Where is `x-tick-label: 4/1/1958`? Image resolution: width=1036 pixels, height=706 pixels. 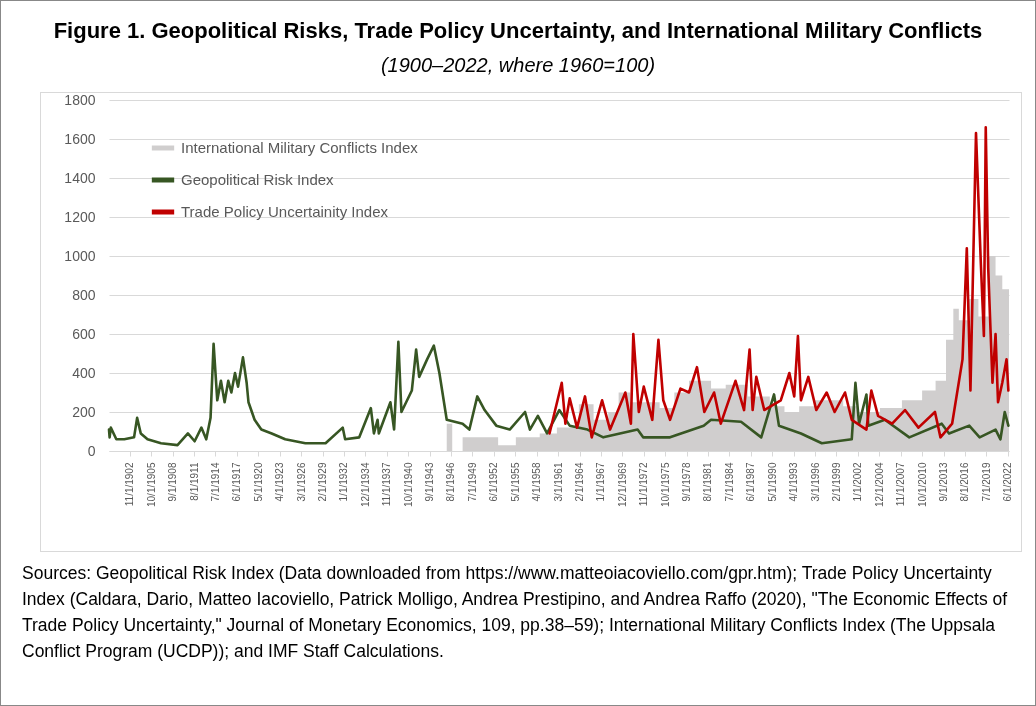 x-tick-label: 4/1/1958 is located at coordinates (537, 482).